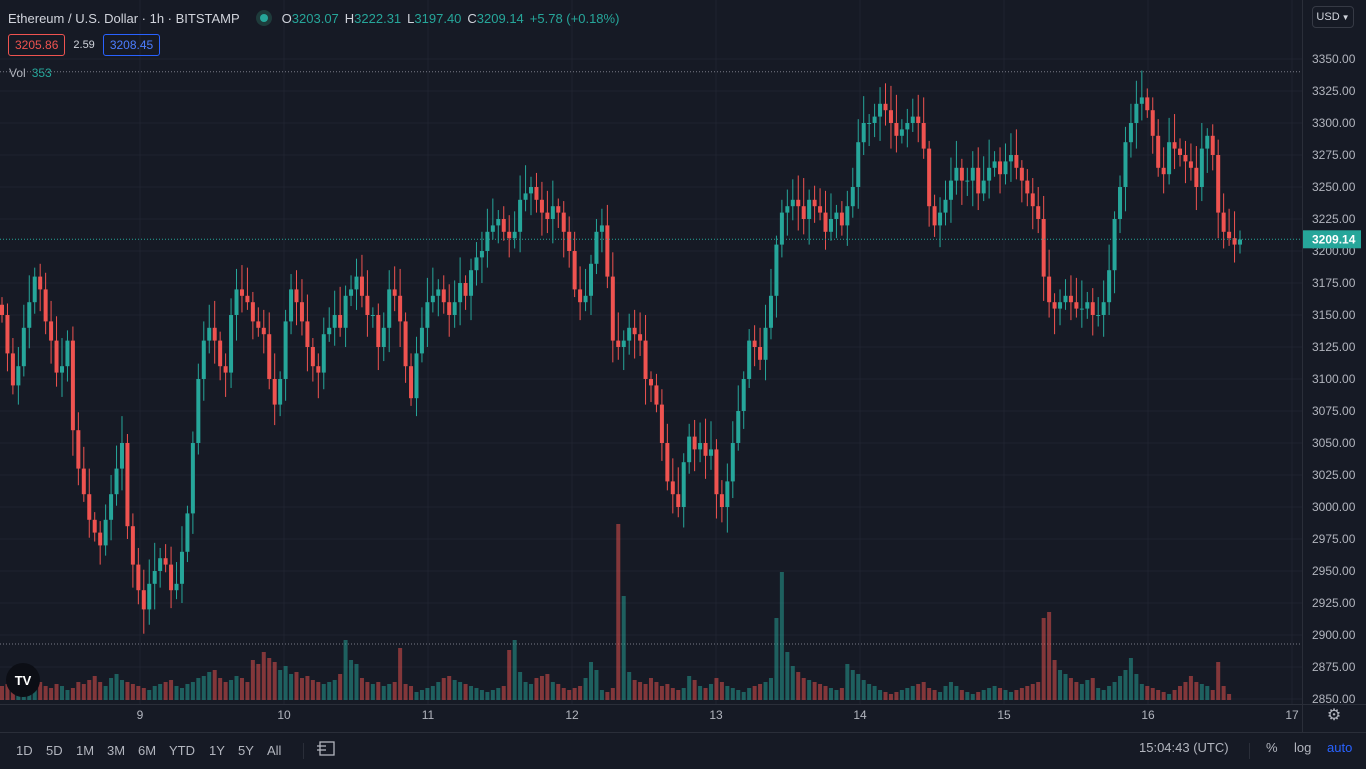  I want to click on high-value: 3222.31, so click(378, 18).